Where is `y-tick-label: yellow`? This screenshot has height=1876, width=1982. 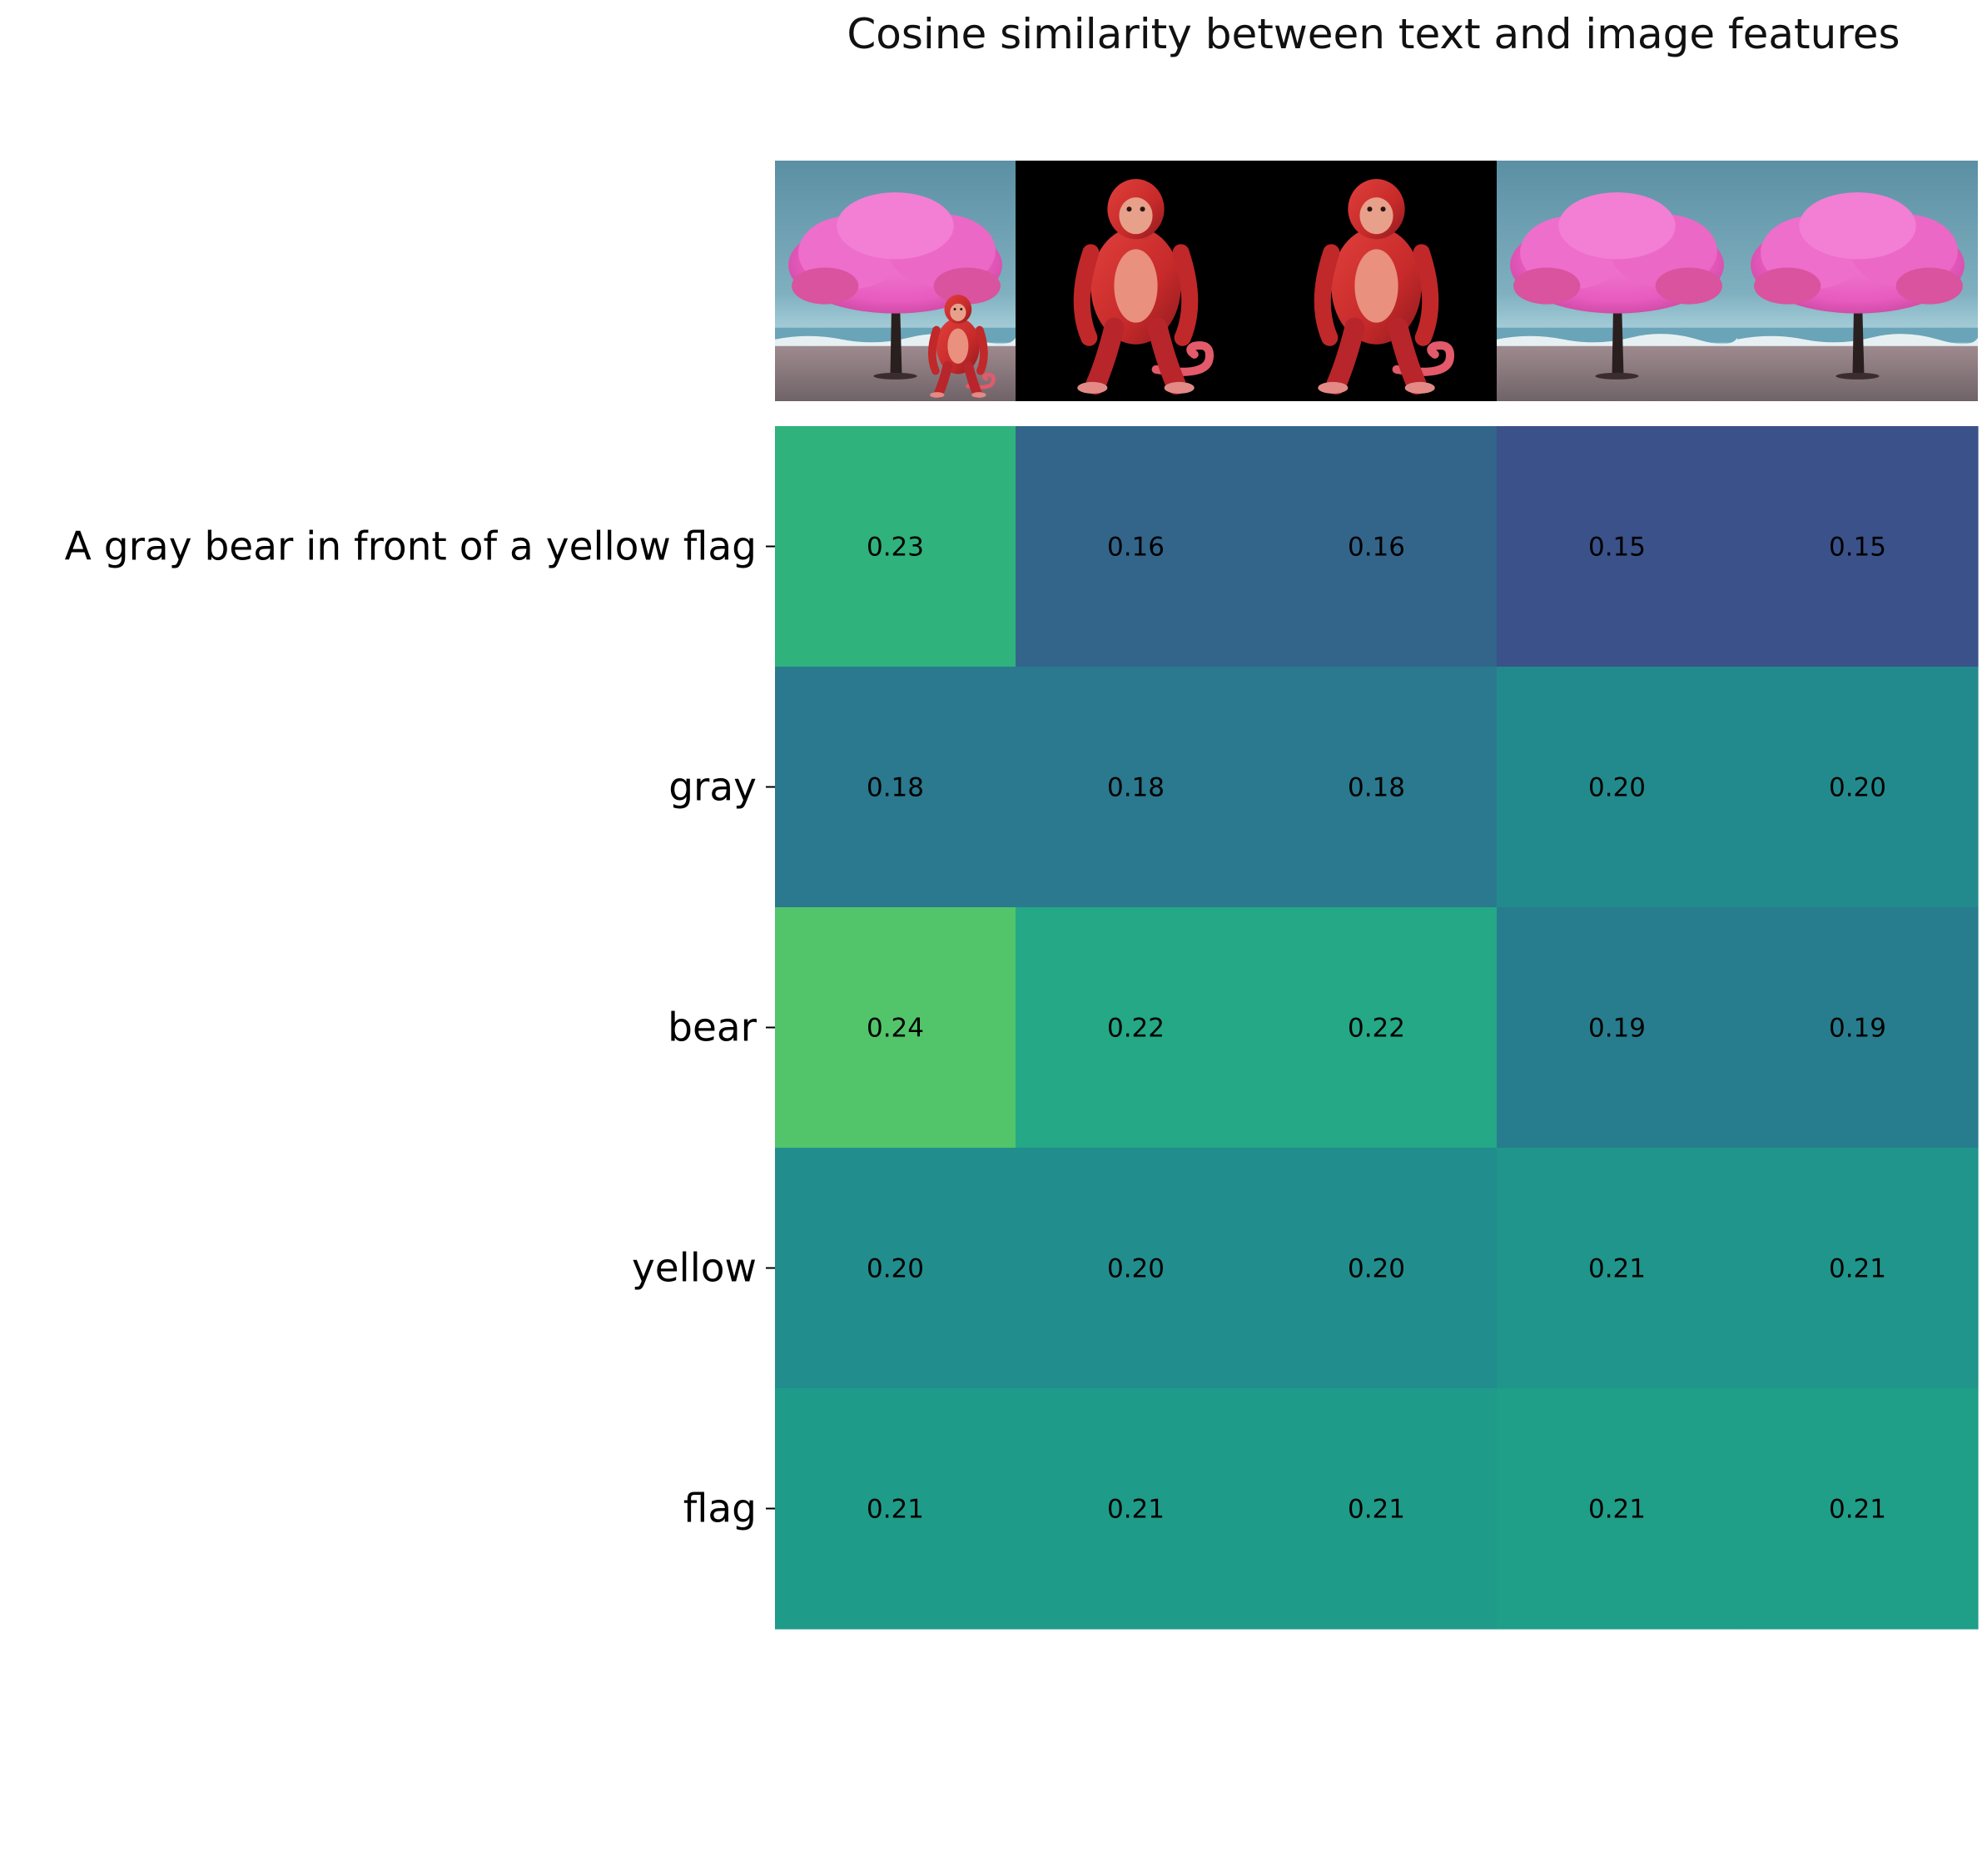
y-tick-label: yellow is located at coordinates (694, 1269).